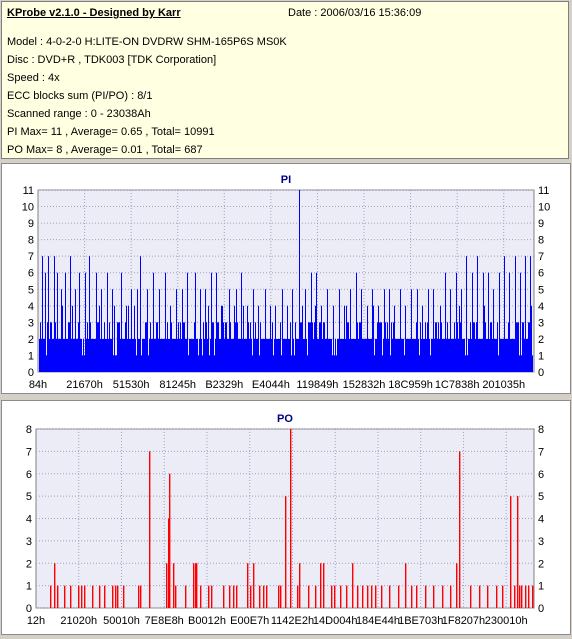  Describe the element at coordinates (112, 60) in the screenshot. I see `disc-line: Disc : DVD+R , TDK003 [TDK Corporation]` at that location.